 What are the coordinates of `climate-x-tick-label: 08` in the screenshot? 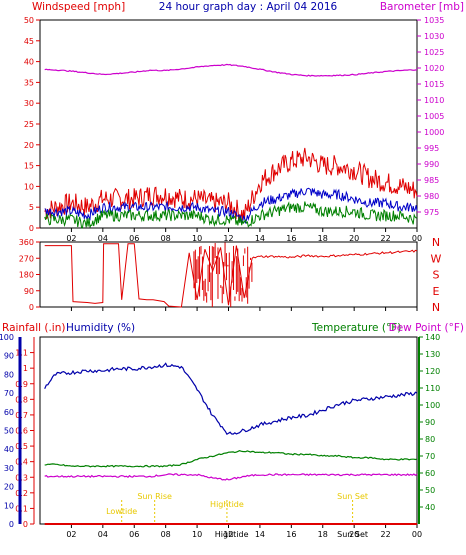 It's located at (166, 534).